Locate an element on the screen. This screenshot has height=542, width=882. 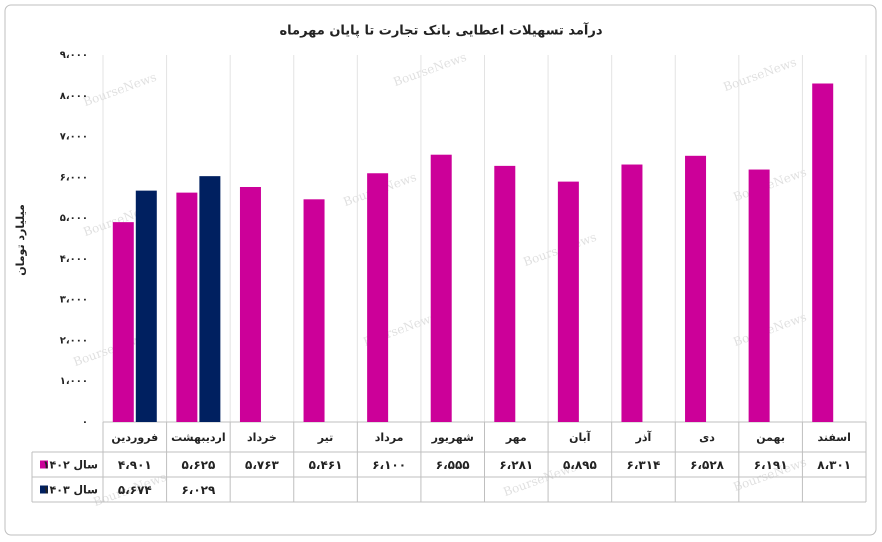
y-tick-label: ۰ is located at coordinates (85, 422).